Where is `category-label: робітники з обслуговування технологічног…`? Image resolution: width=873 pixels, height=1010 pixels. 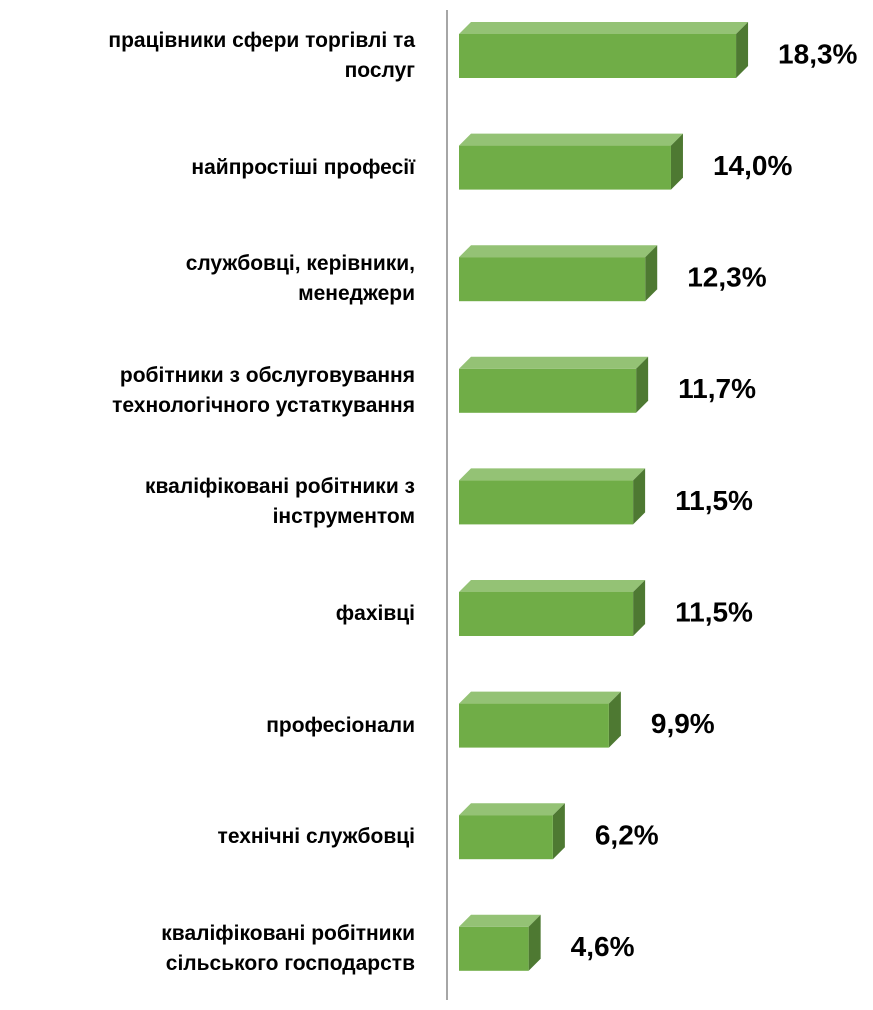 category-label: робітники з обслуговування технологічног… is located at coordinates (263, 390).